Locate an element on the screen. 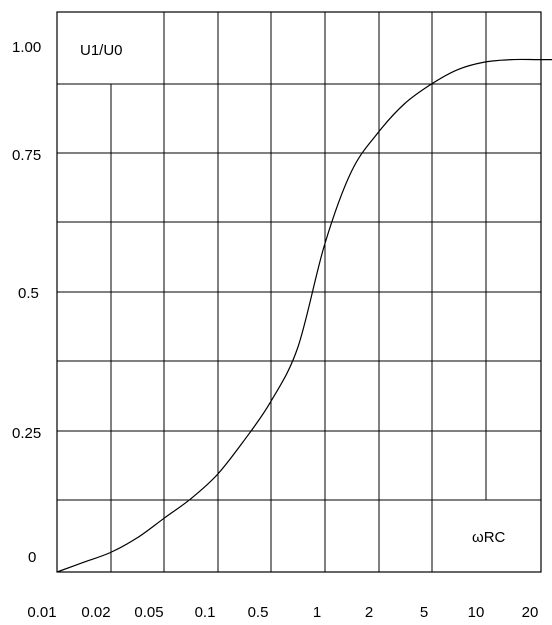  y-tick-labels: 0 0.25 0.5 0.75 1.00 is located at coordinates (26, 302).